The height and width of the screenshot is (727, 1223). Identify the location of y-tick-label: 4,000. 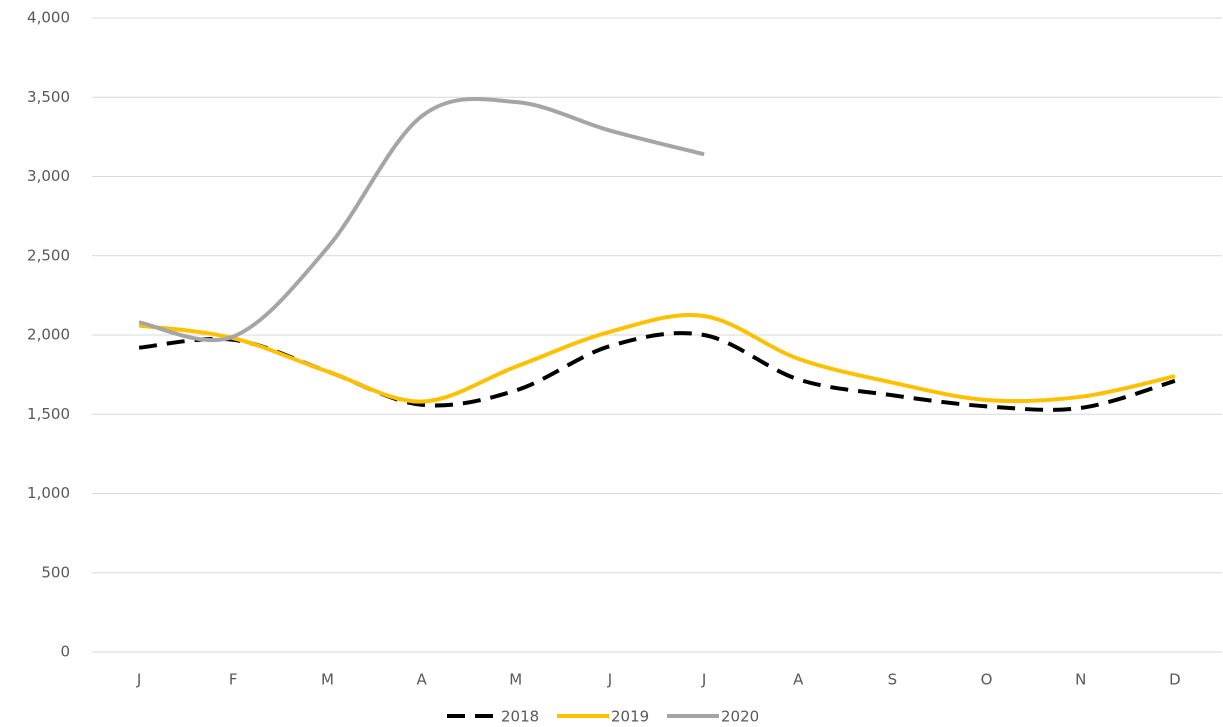
(48, 18).